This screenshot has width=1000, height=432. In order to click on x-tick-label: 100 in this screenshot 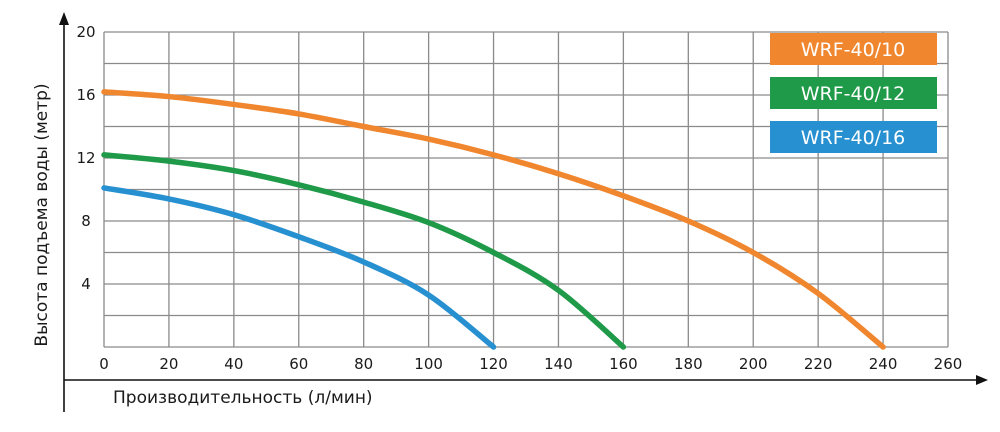, I will do `click(428, 364)`.